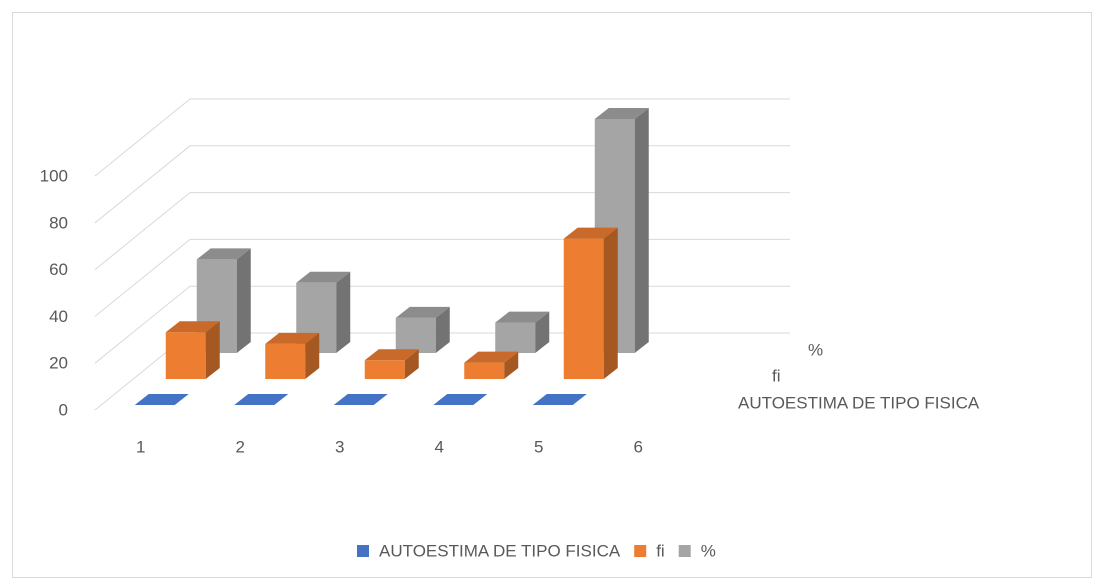  I want to click on legend-label: %, so click(708, 550).